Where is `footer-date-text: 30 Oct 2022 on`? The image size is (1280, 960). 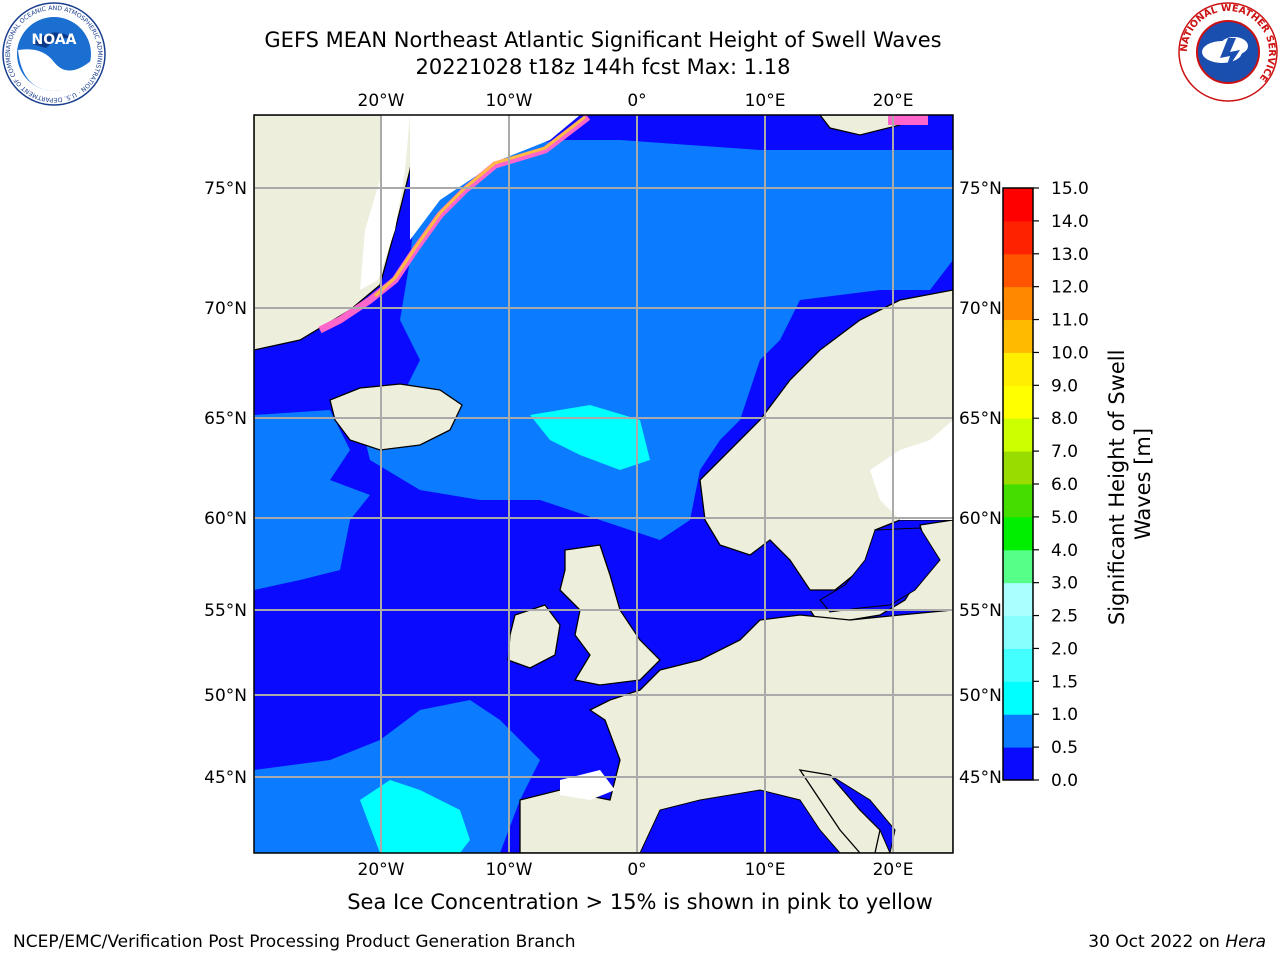 footer-date-text: 30 Oct 2022 on is located at coordinates (1157, 942).